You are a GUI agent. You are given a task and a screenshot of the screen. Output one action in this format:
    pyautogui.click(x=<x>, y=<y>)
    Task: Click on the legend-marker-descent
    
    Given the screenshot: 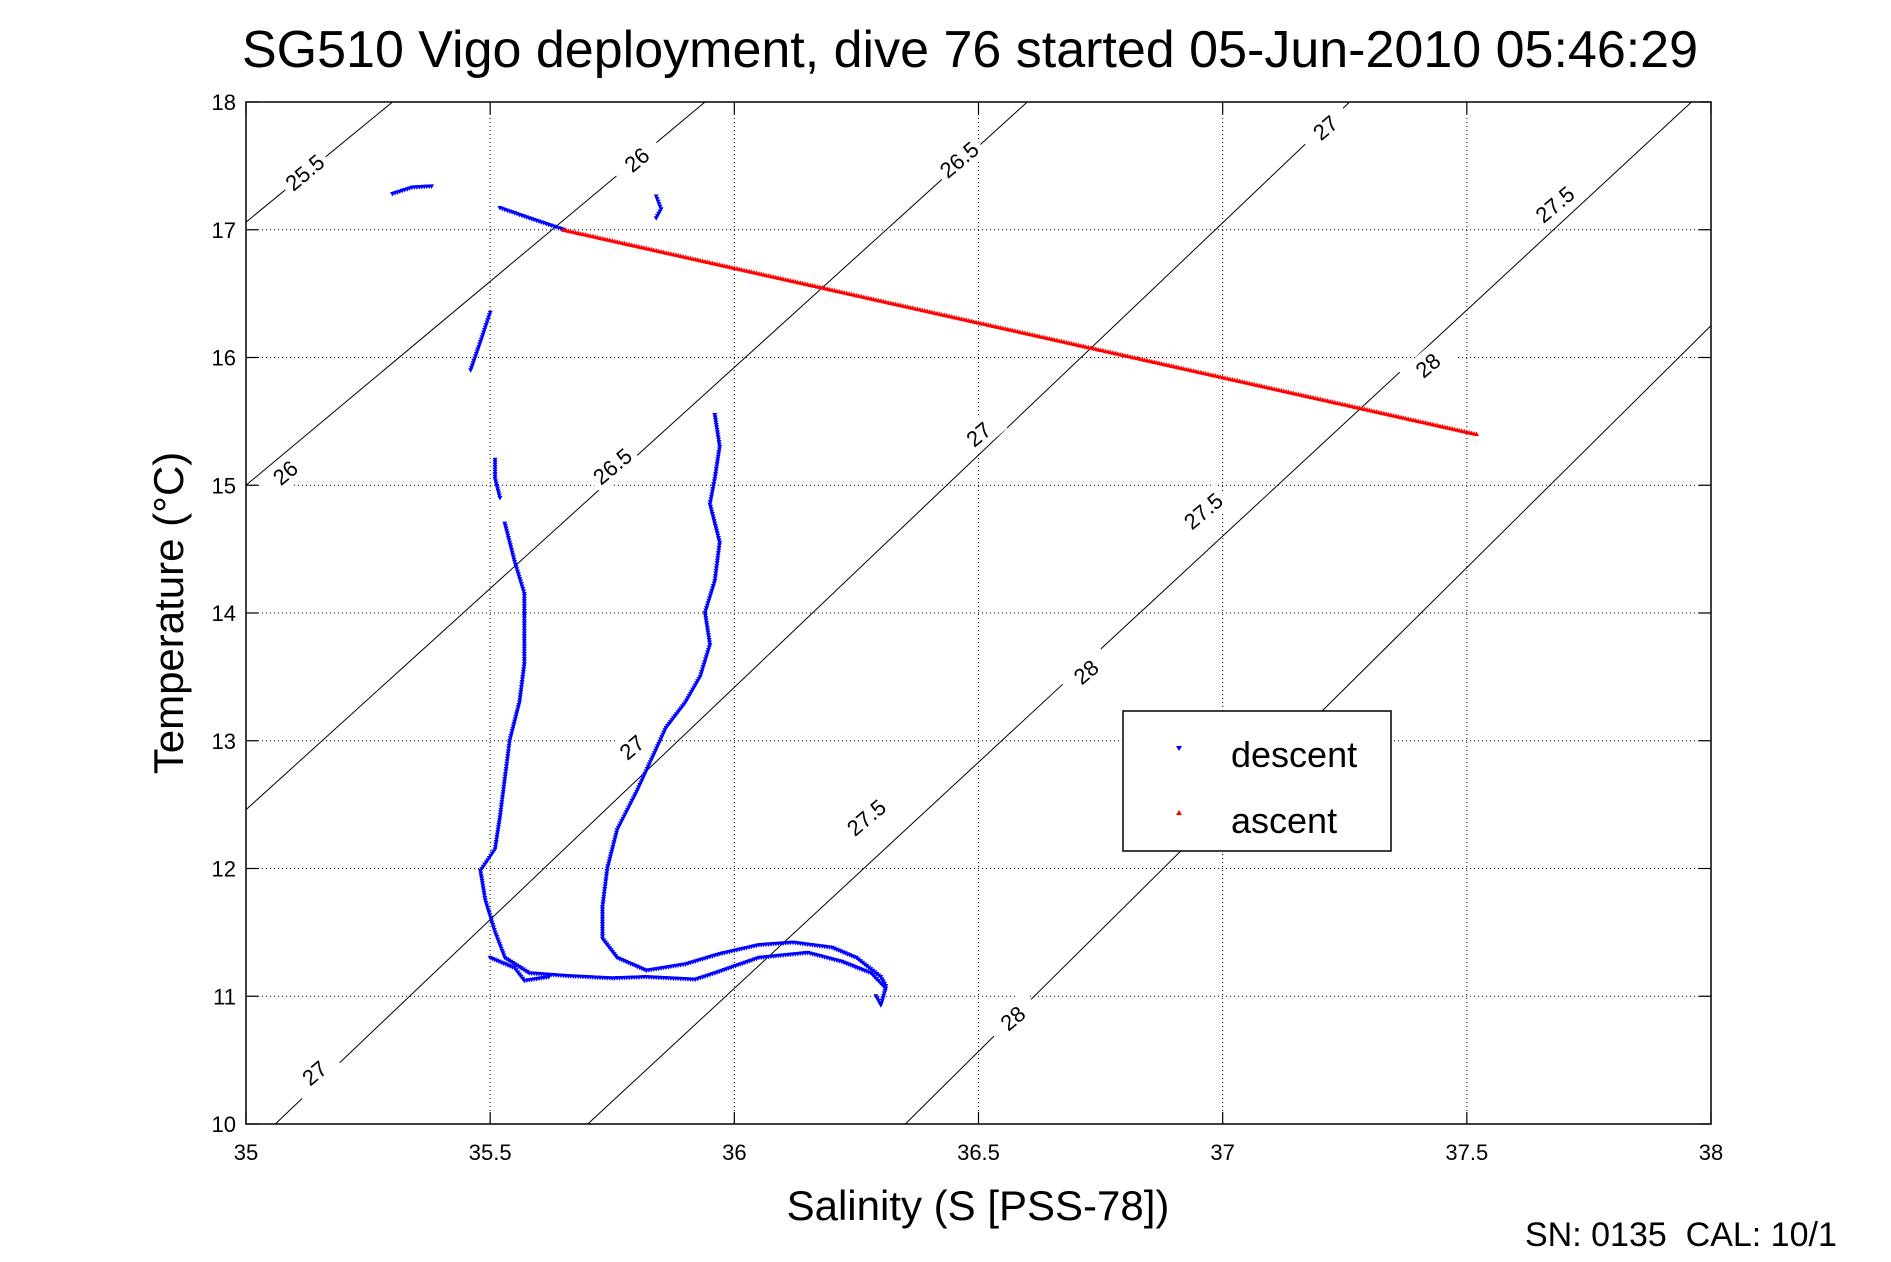 What is the action you would take?
    pyautogui.click(x=1179, y=748)
    